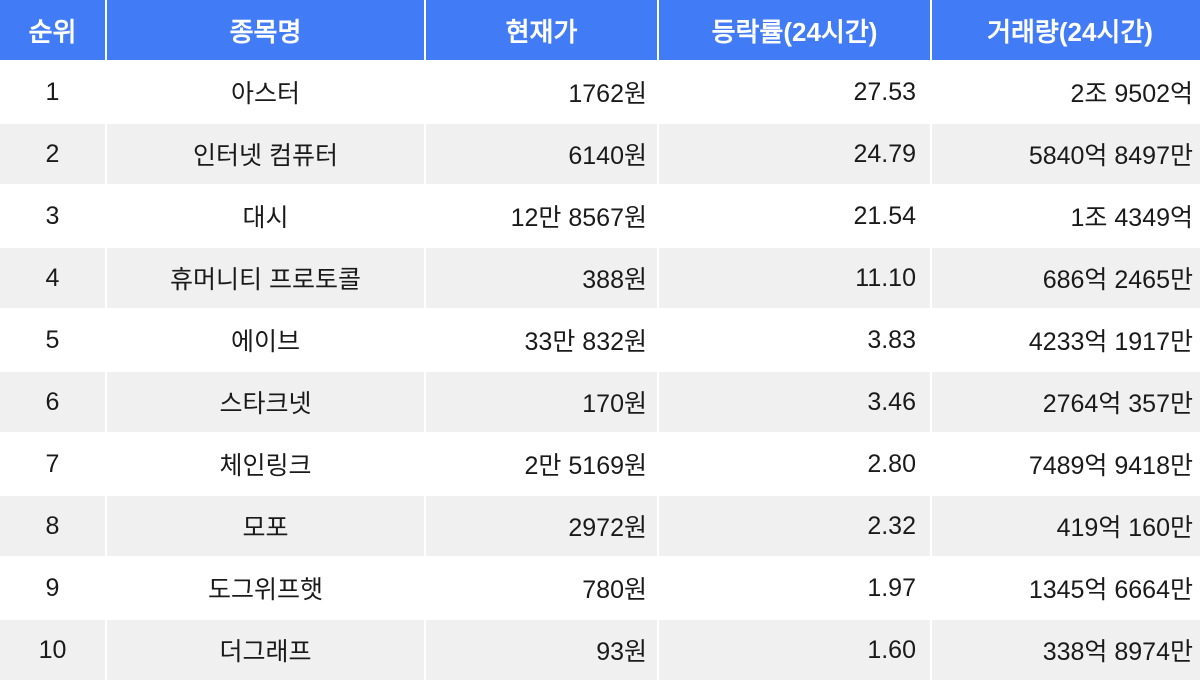 The width and height of the screenshot is (1200, 680). I want to click on cell-price: 780원, so click(542, 588).